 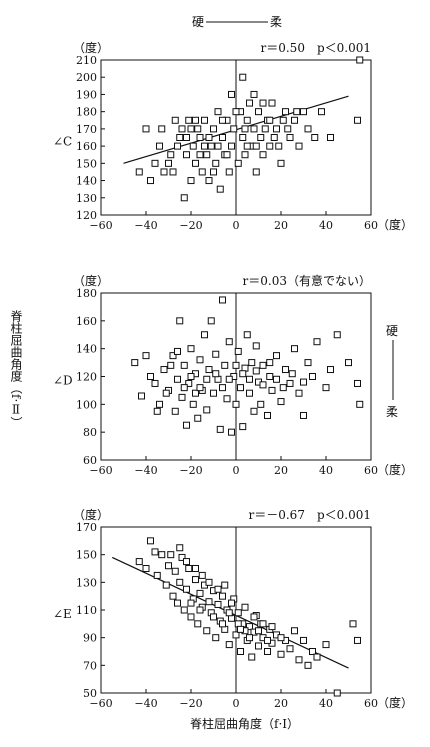 I want to click on top-scale-soft-label: 柔, so click(x=276, y=22).